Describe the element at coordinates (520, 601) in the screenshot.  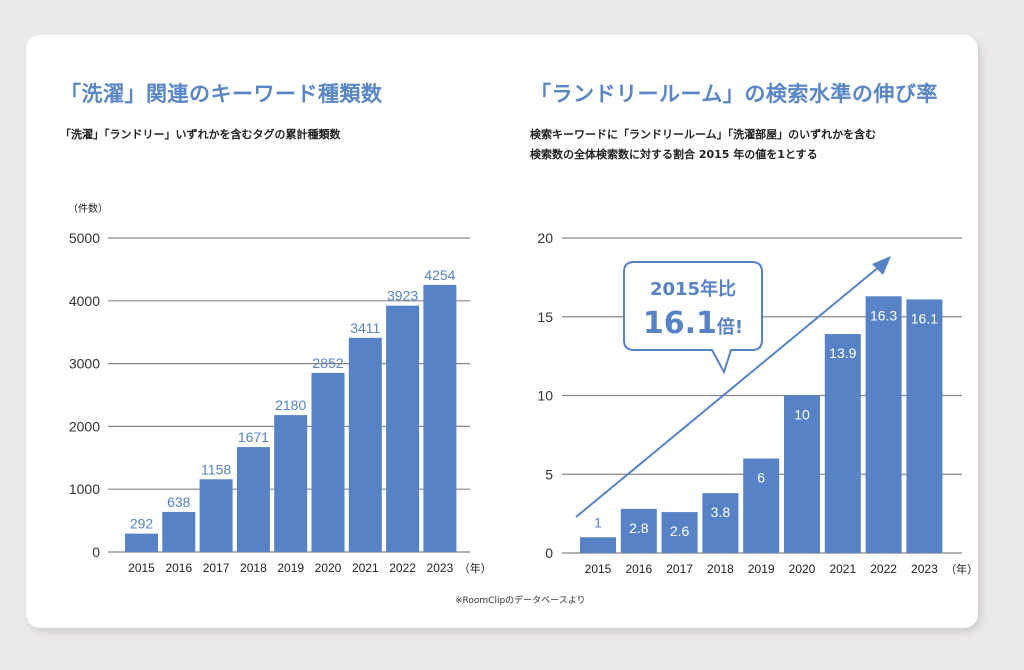
I see `source-note: ※RoomClipのデータベースより` at that location.